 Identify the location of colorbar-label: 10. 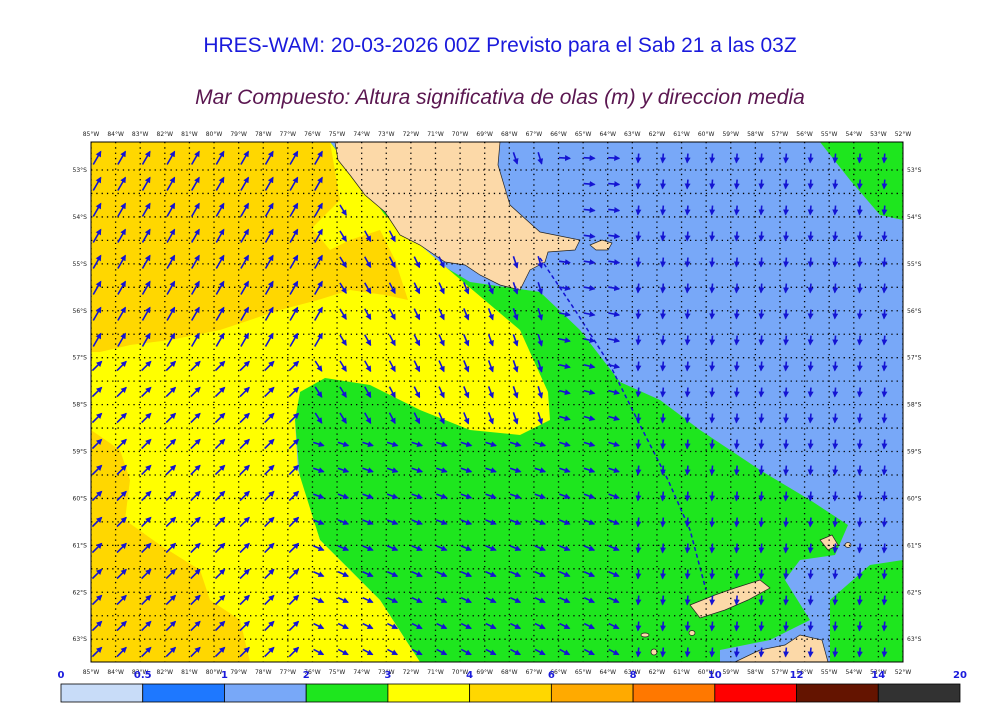
(715, 675).